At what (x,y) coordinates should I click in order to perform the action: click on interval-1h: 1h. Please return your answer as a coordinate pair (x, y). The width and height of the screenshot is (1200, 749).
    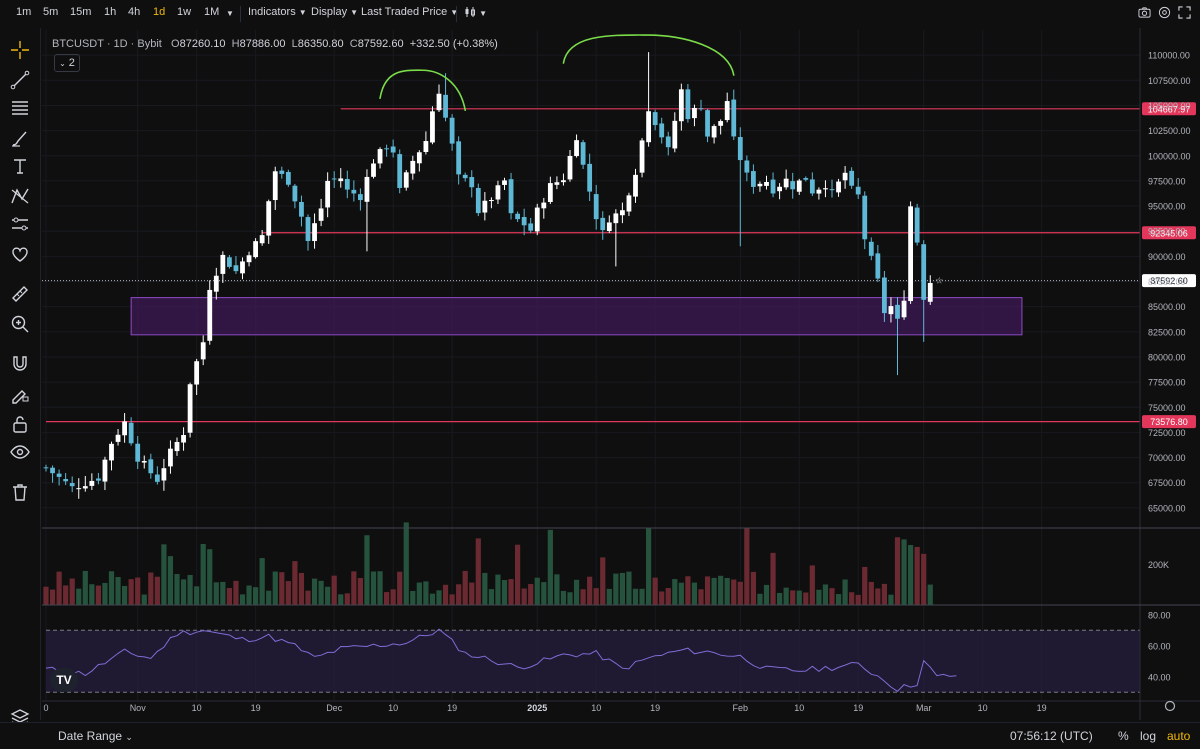
    Looking at the image, I should click on (110, 12).